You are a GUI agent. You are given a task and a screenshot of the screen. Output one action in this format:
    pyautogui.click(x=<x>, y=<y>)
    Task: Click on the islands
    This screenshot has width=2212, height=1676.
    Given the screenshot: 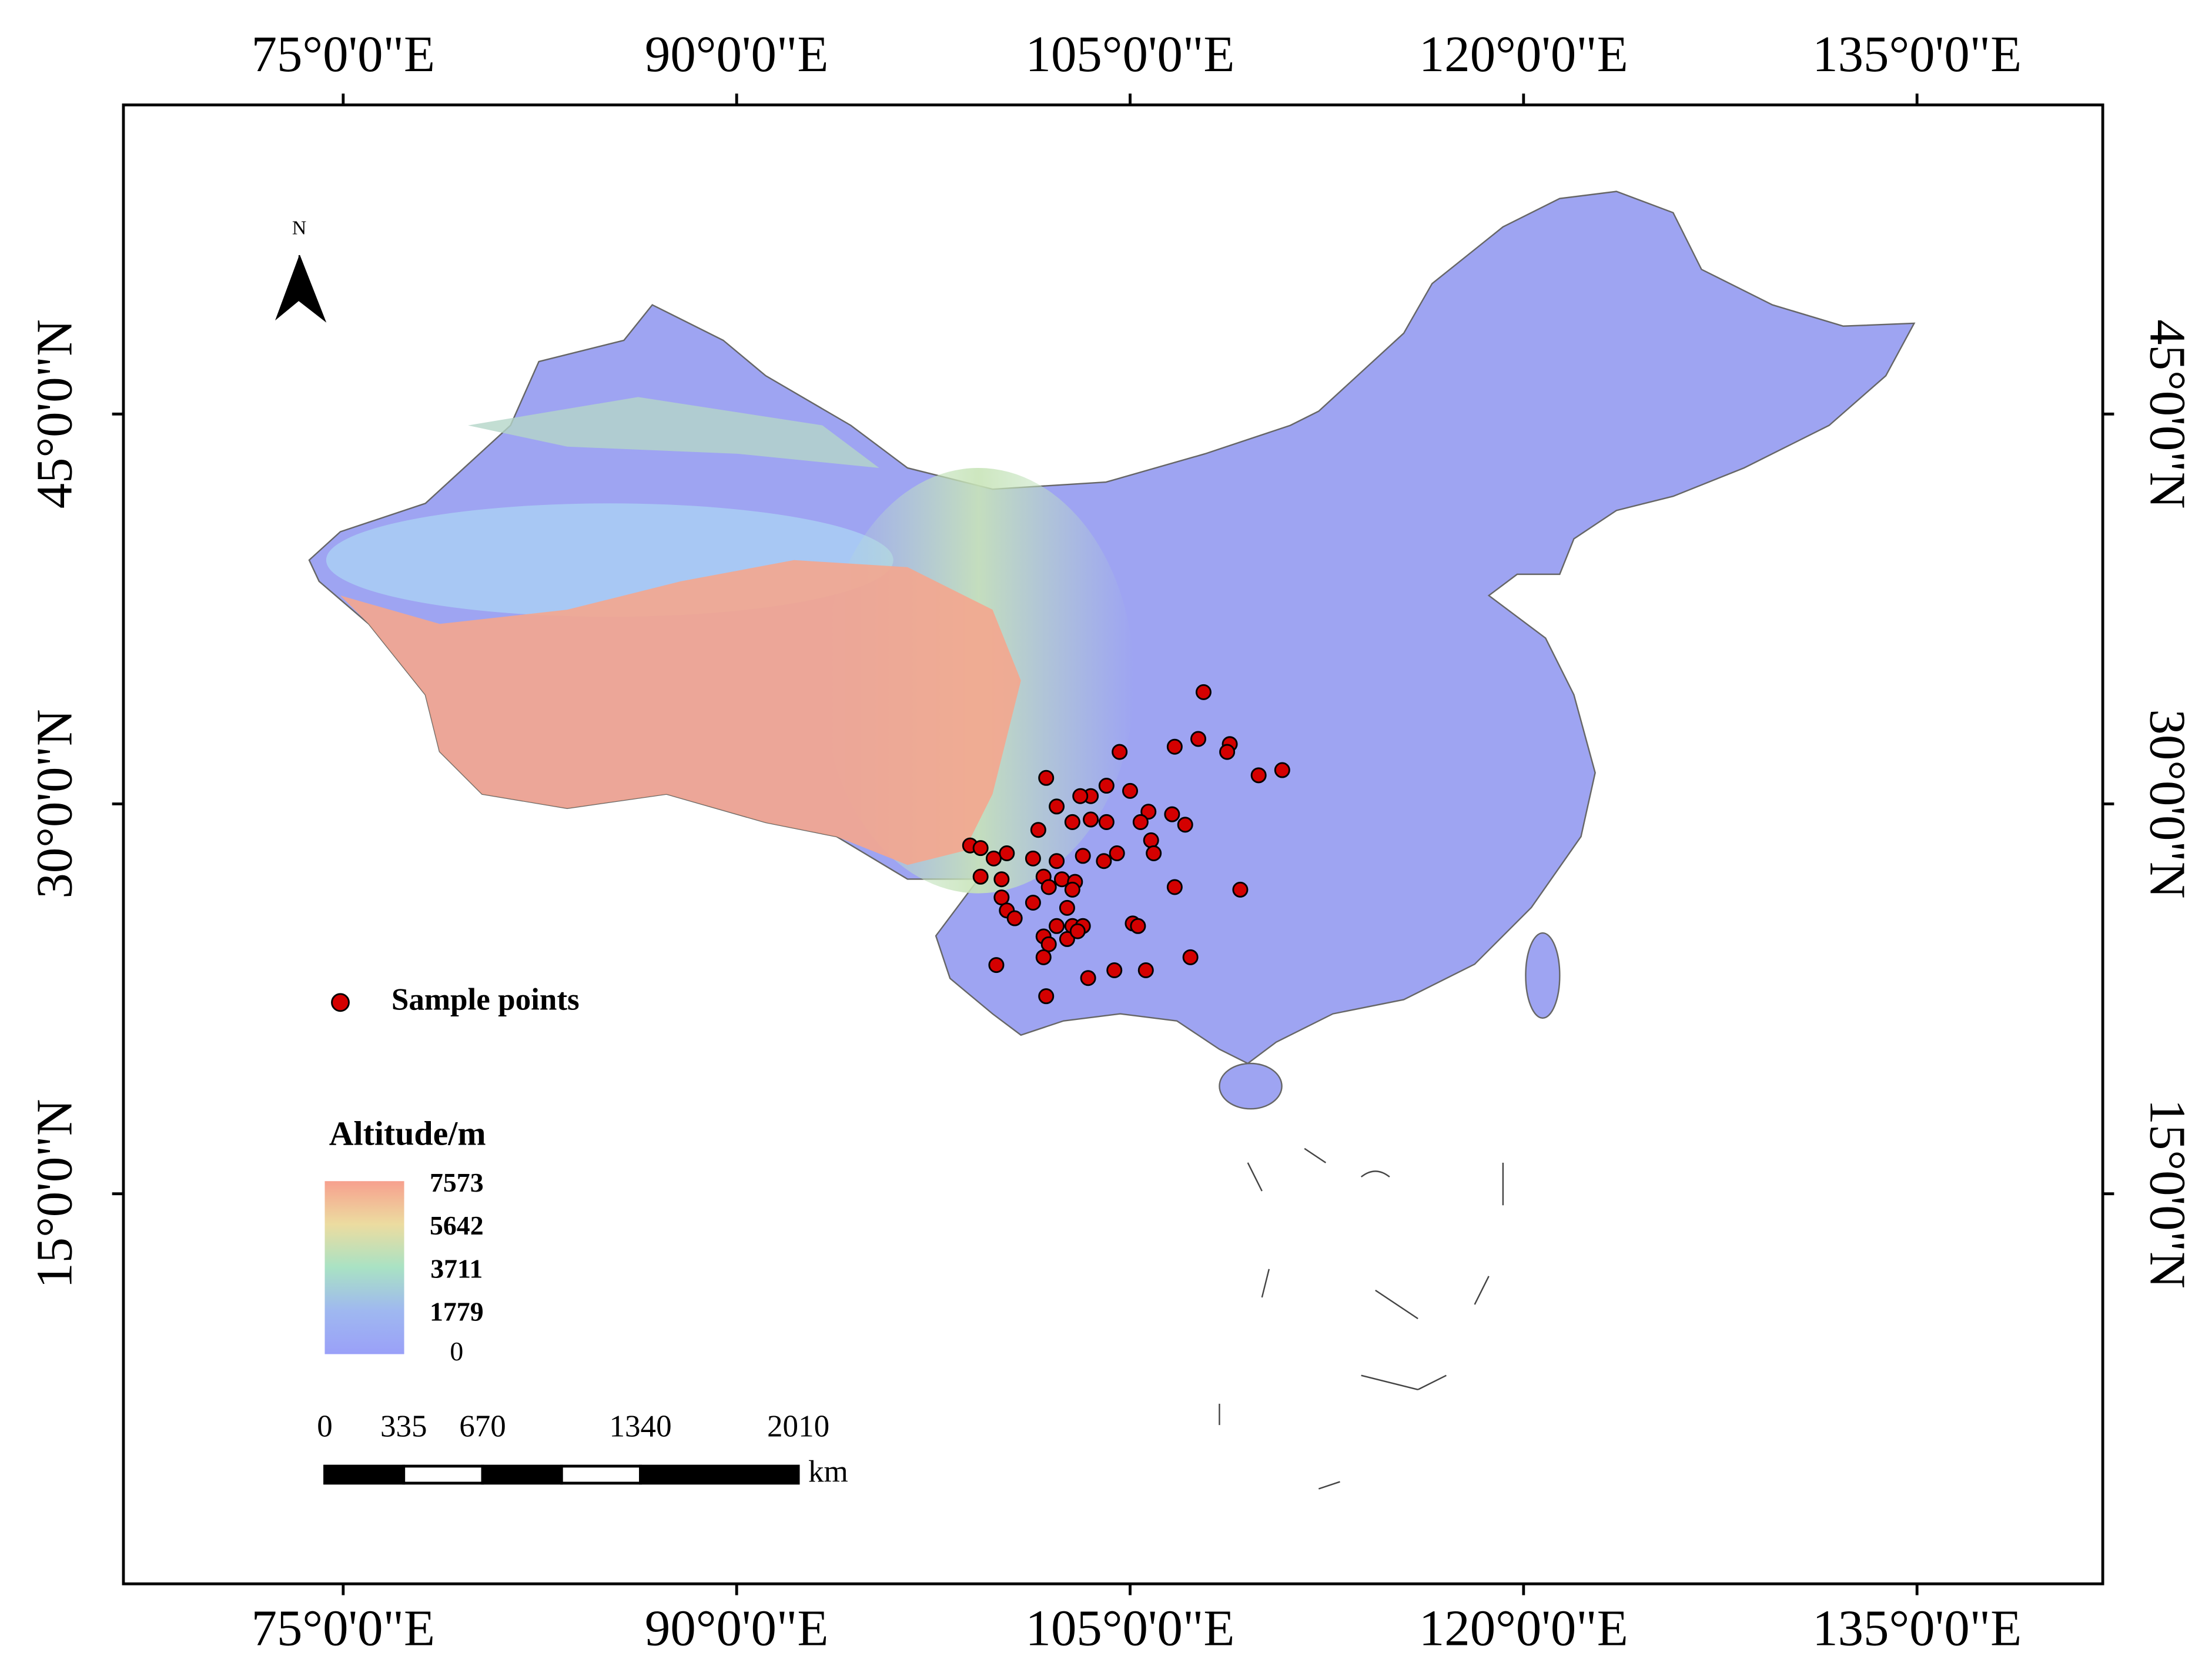 What is the action you would take?
    pyautogui.click(x=1361, y=1319)
    